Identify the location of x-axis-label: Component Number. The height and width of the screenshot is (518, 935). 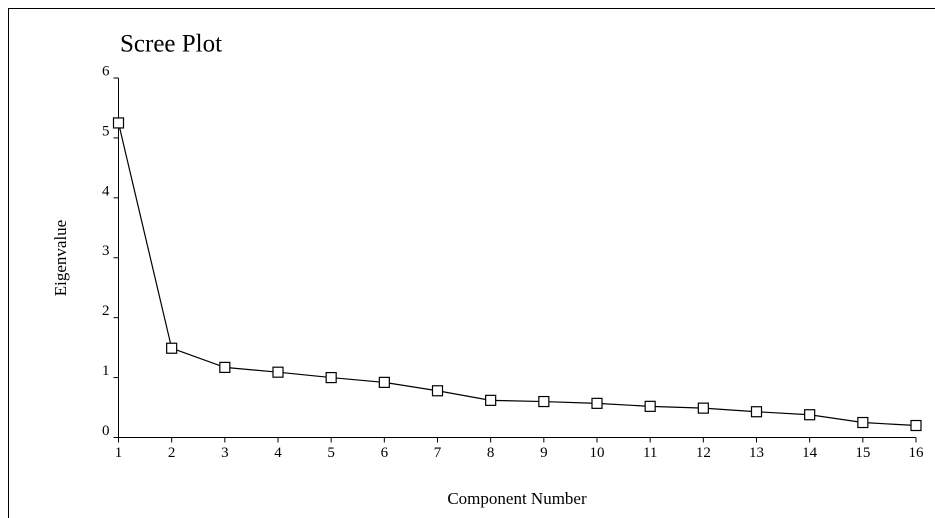
(517, 498).